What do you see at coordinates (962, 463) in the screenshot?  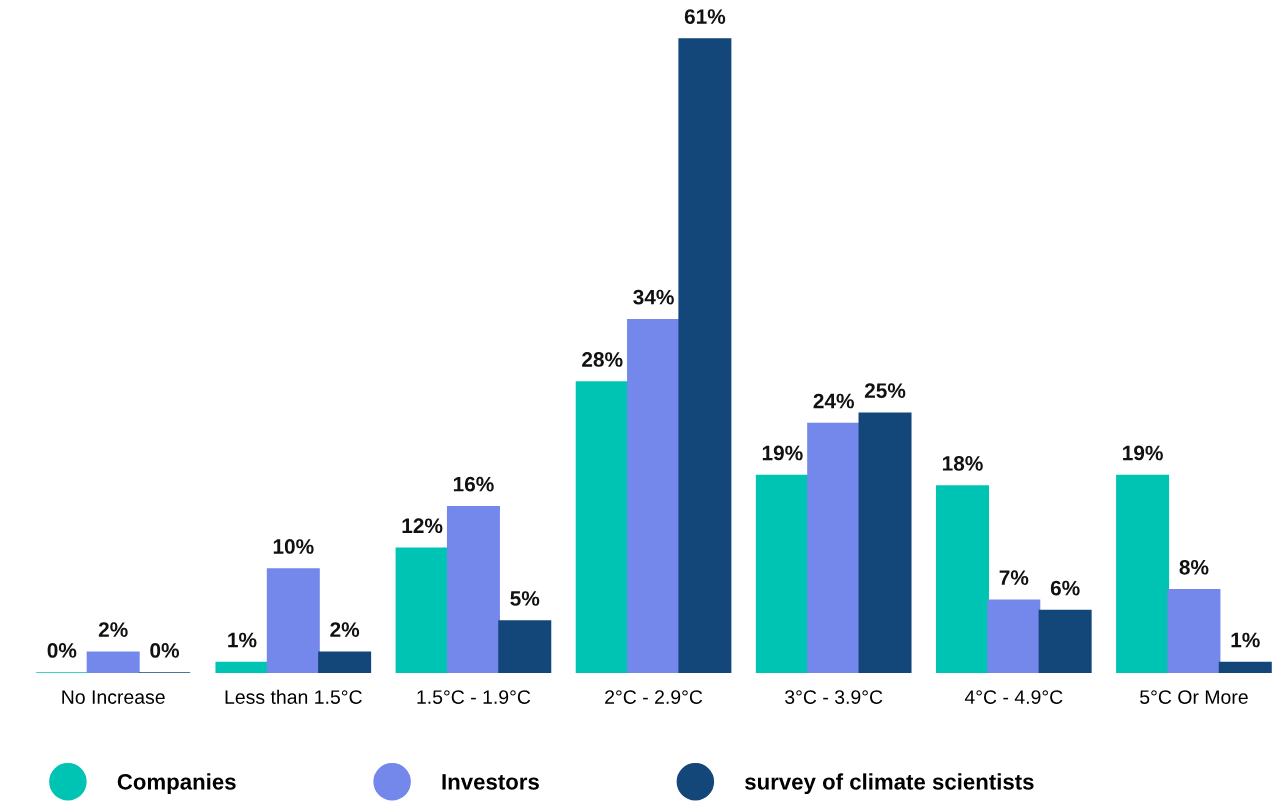 I see `data-label: 18%` at bounding box center [962, 463].